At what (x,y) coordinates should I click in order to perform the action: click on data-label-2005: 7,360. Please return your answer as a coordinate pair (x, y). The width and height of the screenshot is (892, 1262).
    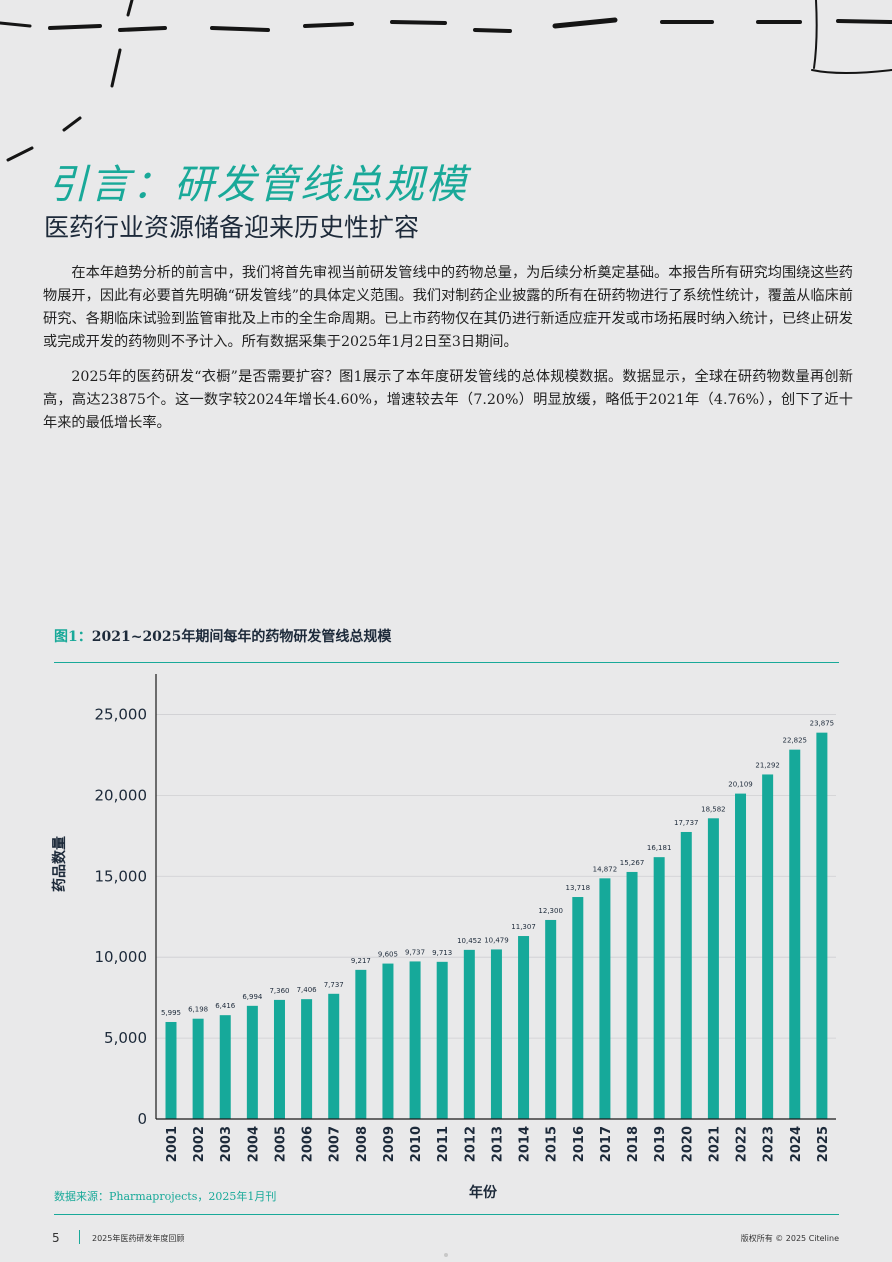
    Looking at the image, I should click on (279, 991).